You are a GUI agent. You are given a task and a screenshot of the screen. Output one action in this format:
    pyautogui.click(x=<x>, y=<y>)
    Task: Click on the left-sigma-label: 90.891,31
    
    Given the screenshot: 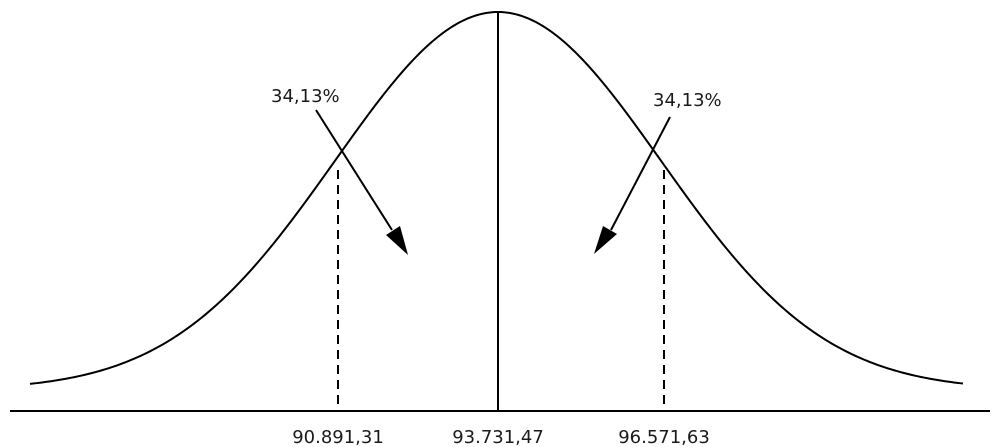 What is the action you would take?
    pyautogui.click(x=338, y=437)
    